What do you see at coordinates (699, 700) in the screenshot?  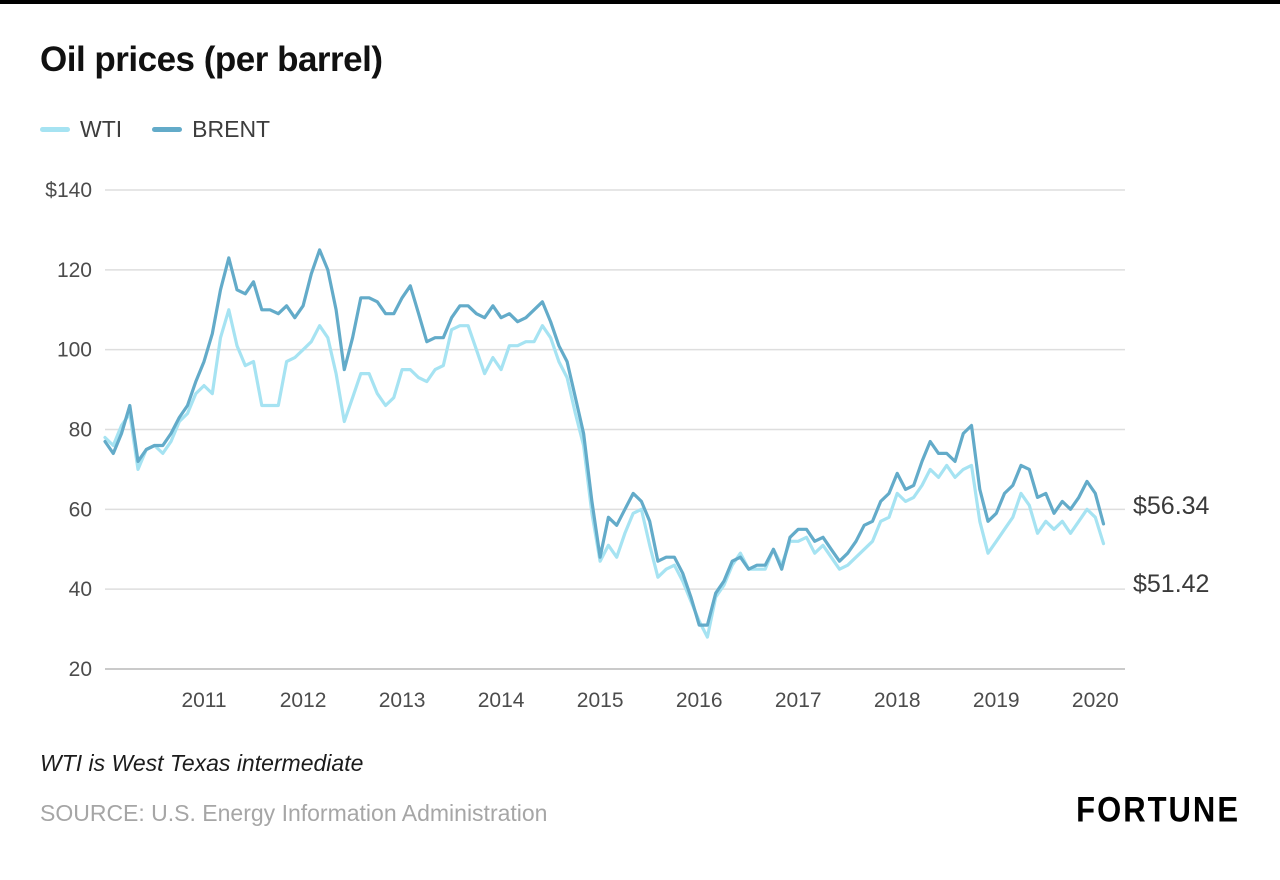 I see `x-tick-label: 2016` at bounding box center [699, 700].